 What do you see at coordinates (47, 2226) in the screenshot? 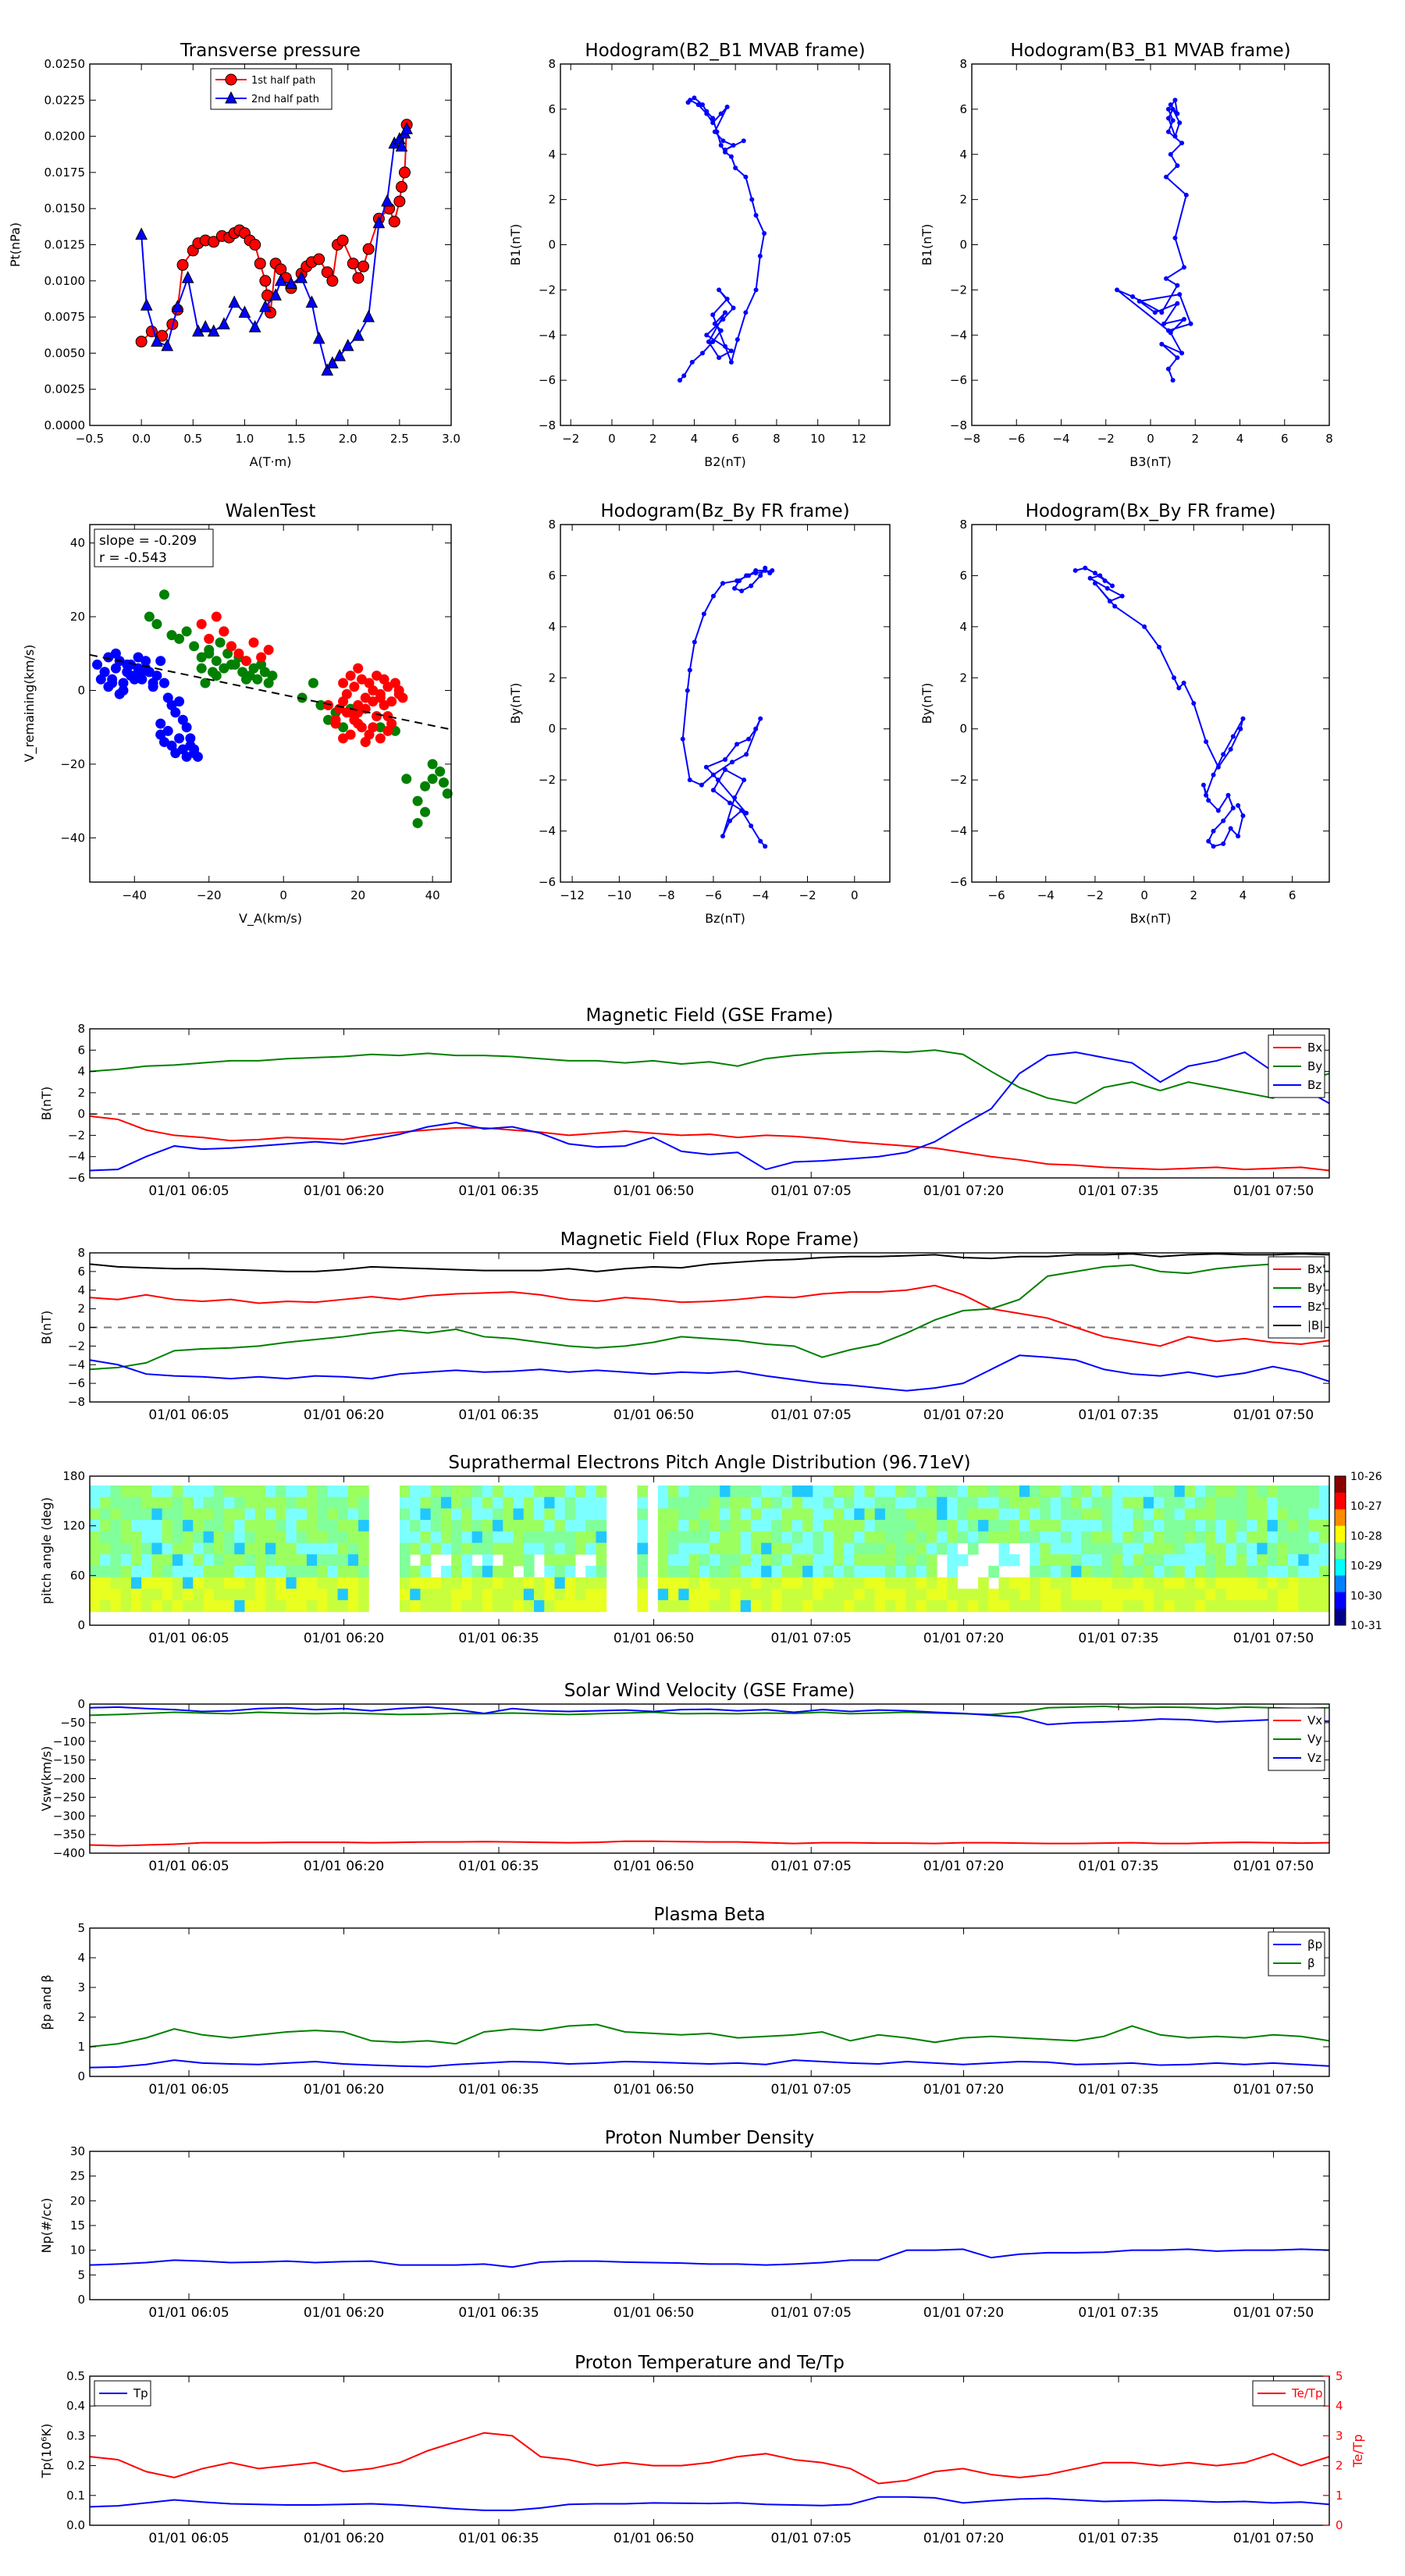
I see `y-axis-label: Np(#/cc)` at bounding box center [47, 2226].